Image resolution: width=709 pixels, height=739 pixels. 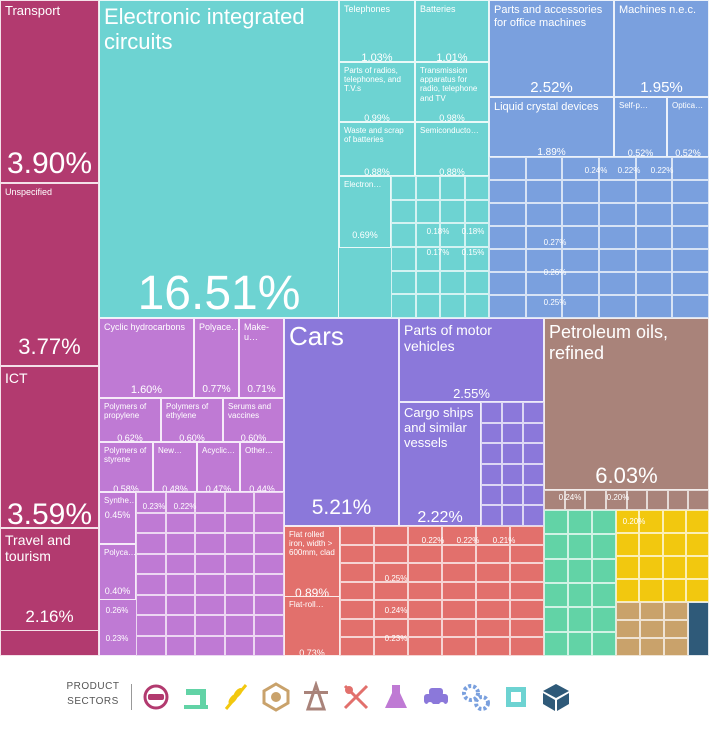 What do you see at coordinates (452, 31) in the screenshot?
I see `tile-batteries: Batteries 1.01%` at bounding box center [452, 31].